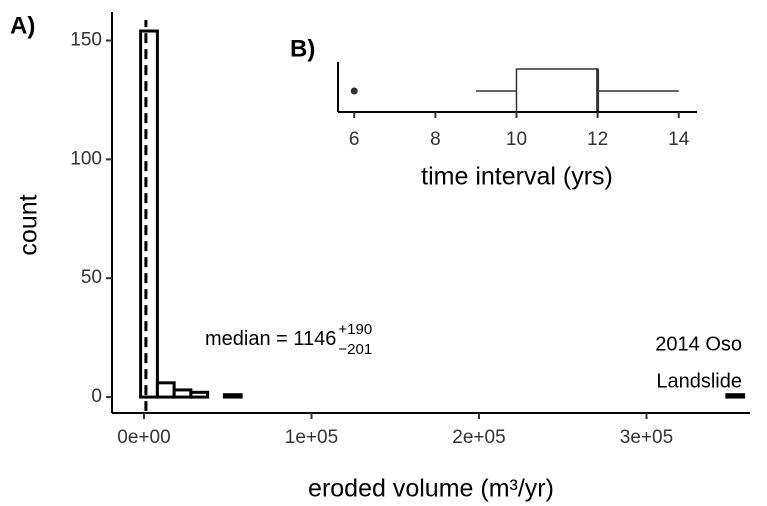  Describe the element at coordinates (435, 139) in the screenshot. I see `x-tick-label: 8` at that location.